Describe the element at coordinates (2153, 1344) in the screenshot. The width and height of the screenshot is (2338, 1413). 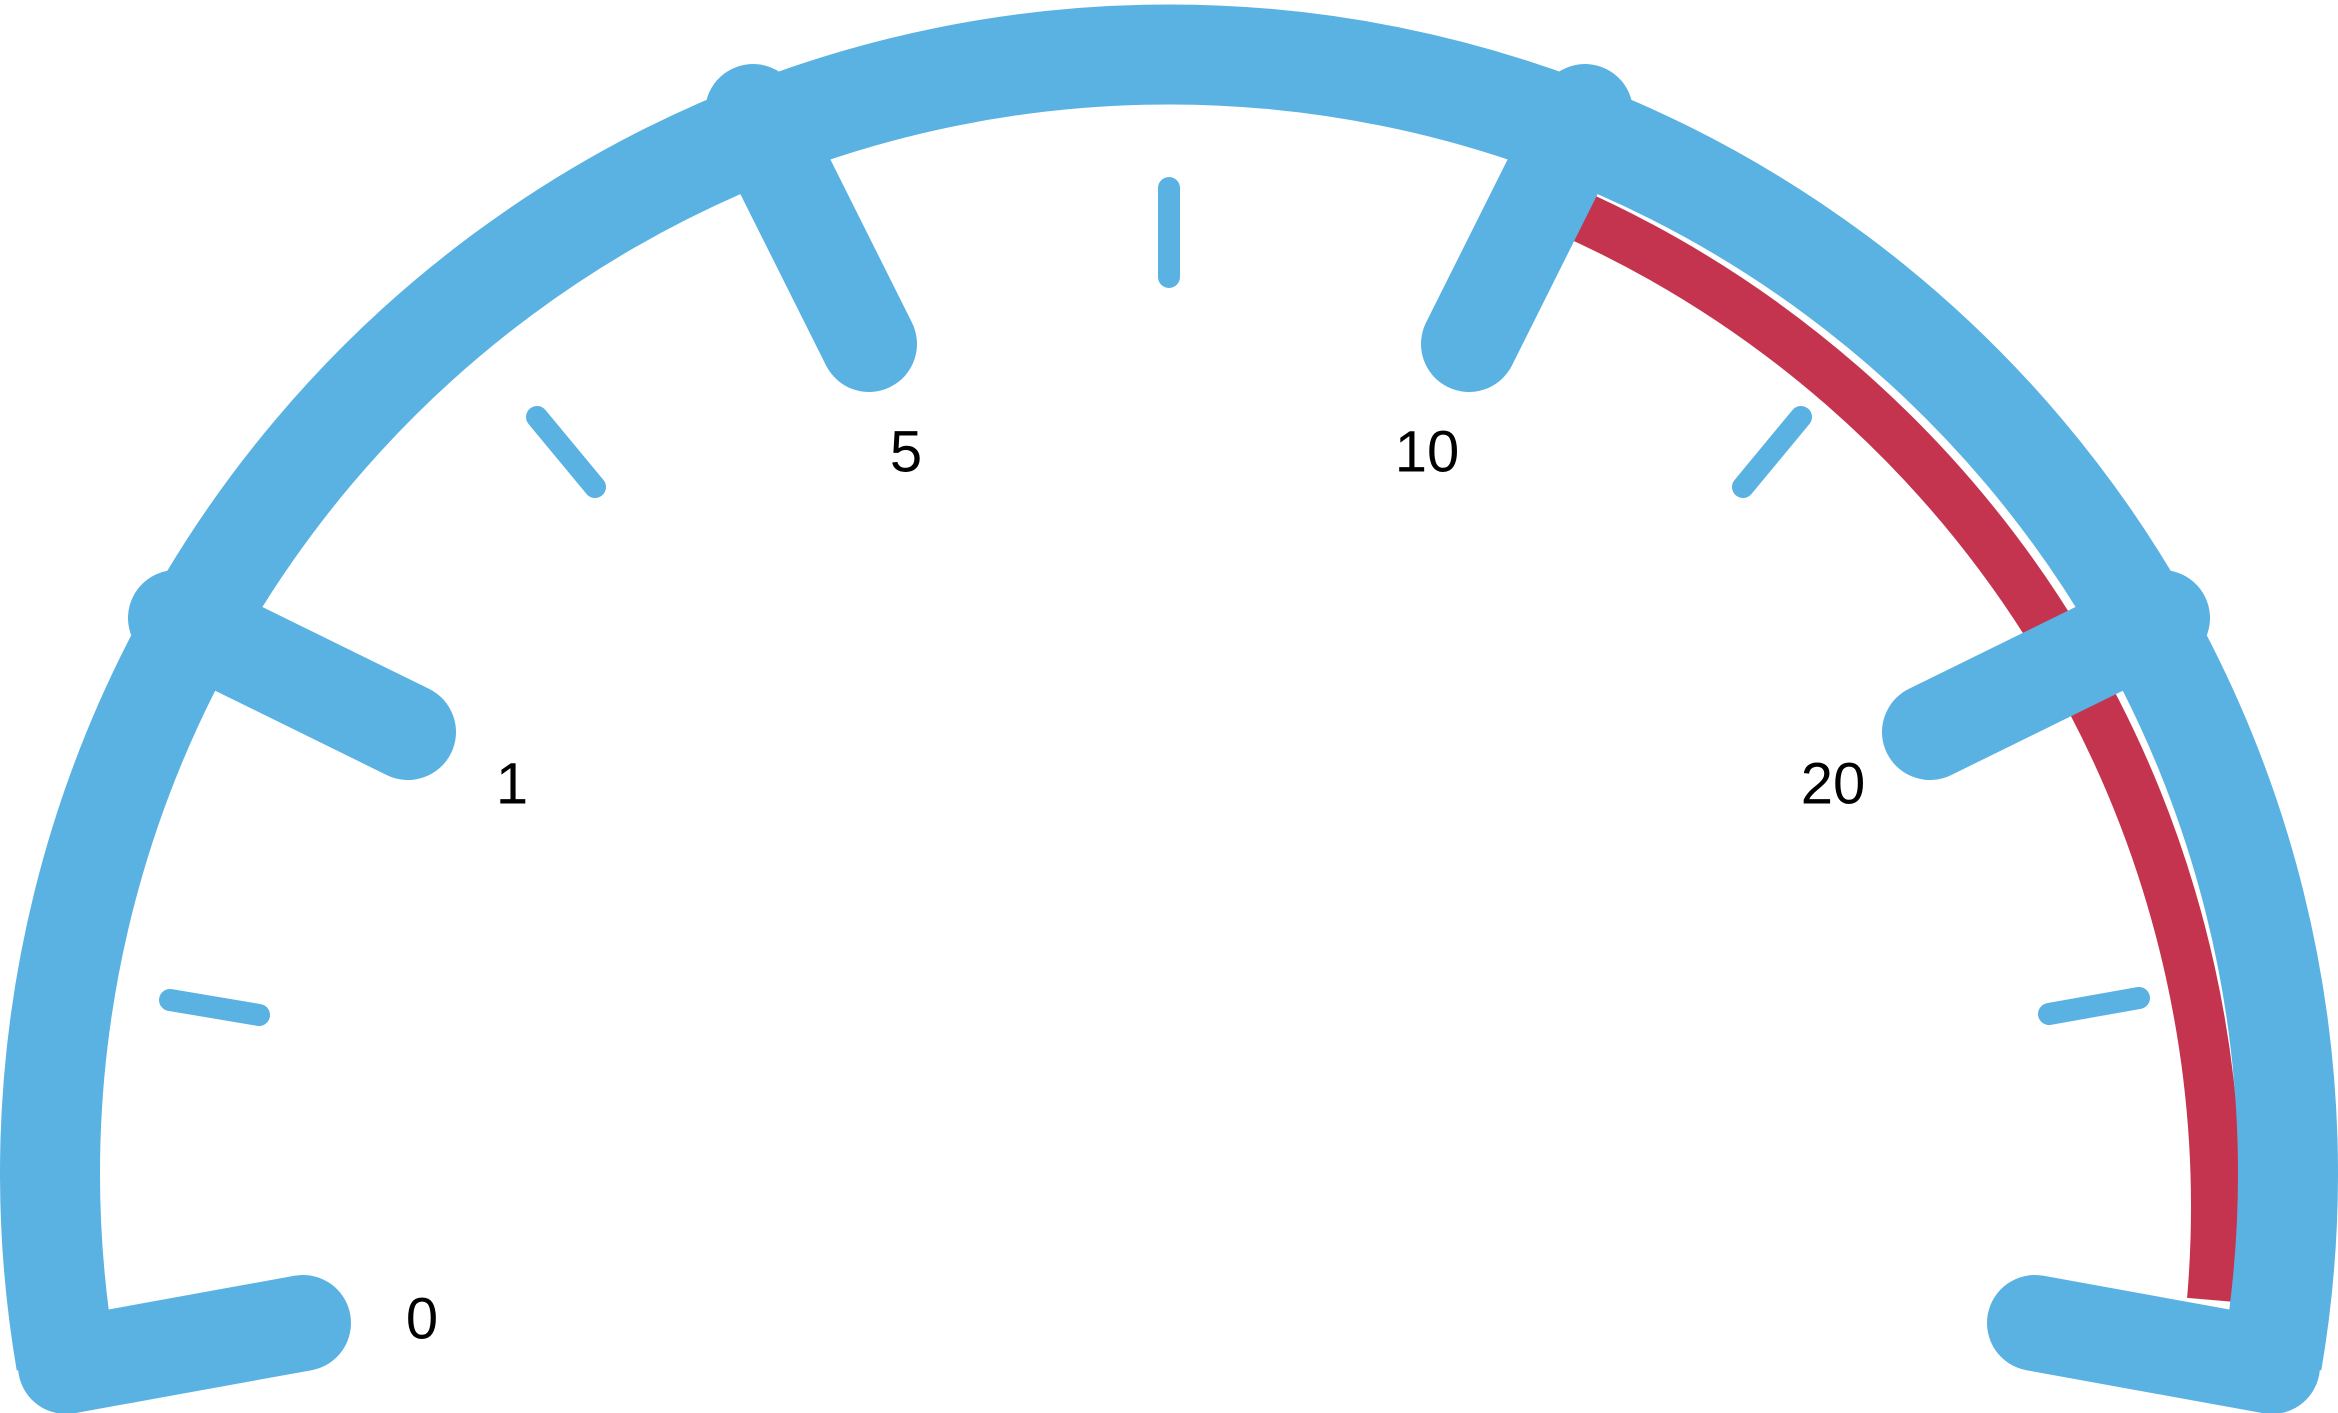
I see `major-tick-max` at that location.